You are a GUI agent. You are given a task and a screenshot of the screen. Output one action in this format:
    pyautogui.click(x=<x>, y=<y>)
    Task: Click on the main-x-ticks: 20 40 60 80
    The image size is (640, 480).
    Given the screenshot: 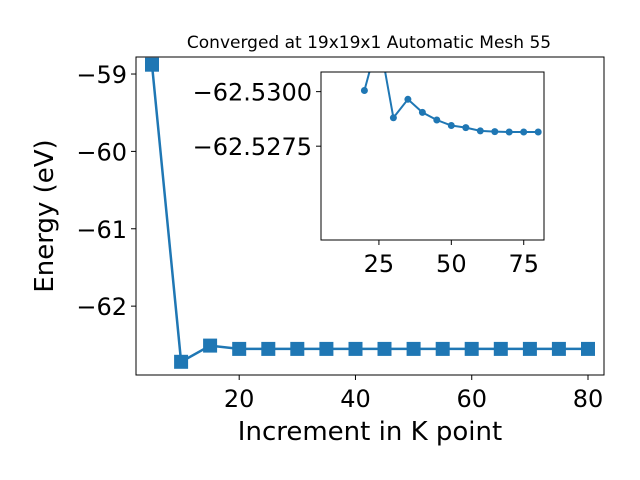 What is the action you would take?
    pyautogui.click(x=413, y=394)
    